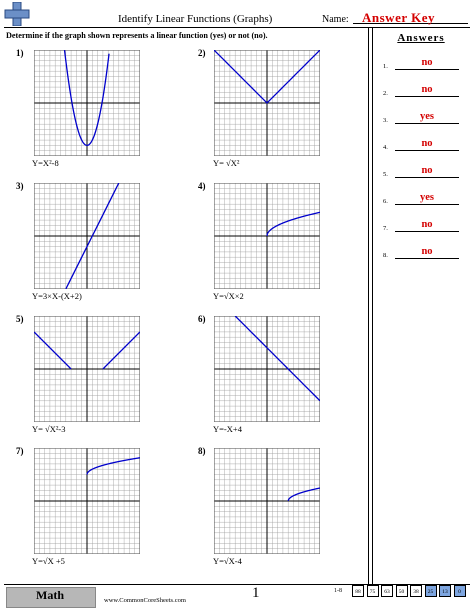 The width and height of the screenshot is (474, 613). Describe the element at coordinates (385, 93) in the screenshot. I see `answer-number: 2.` at that location.